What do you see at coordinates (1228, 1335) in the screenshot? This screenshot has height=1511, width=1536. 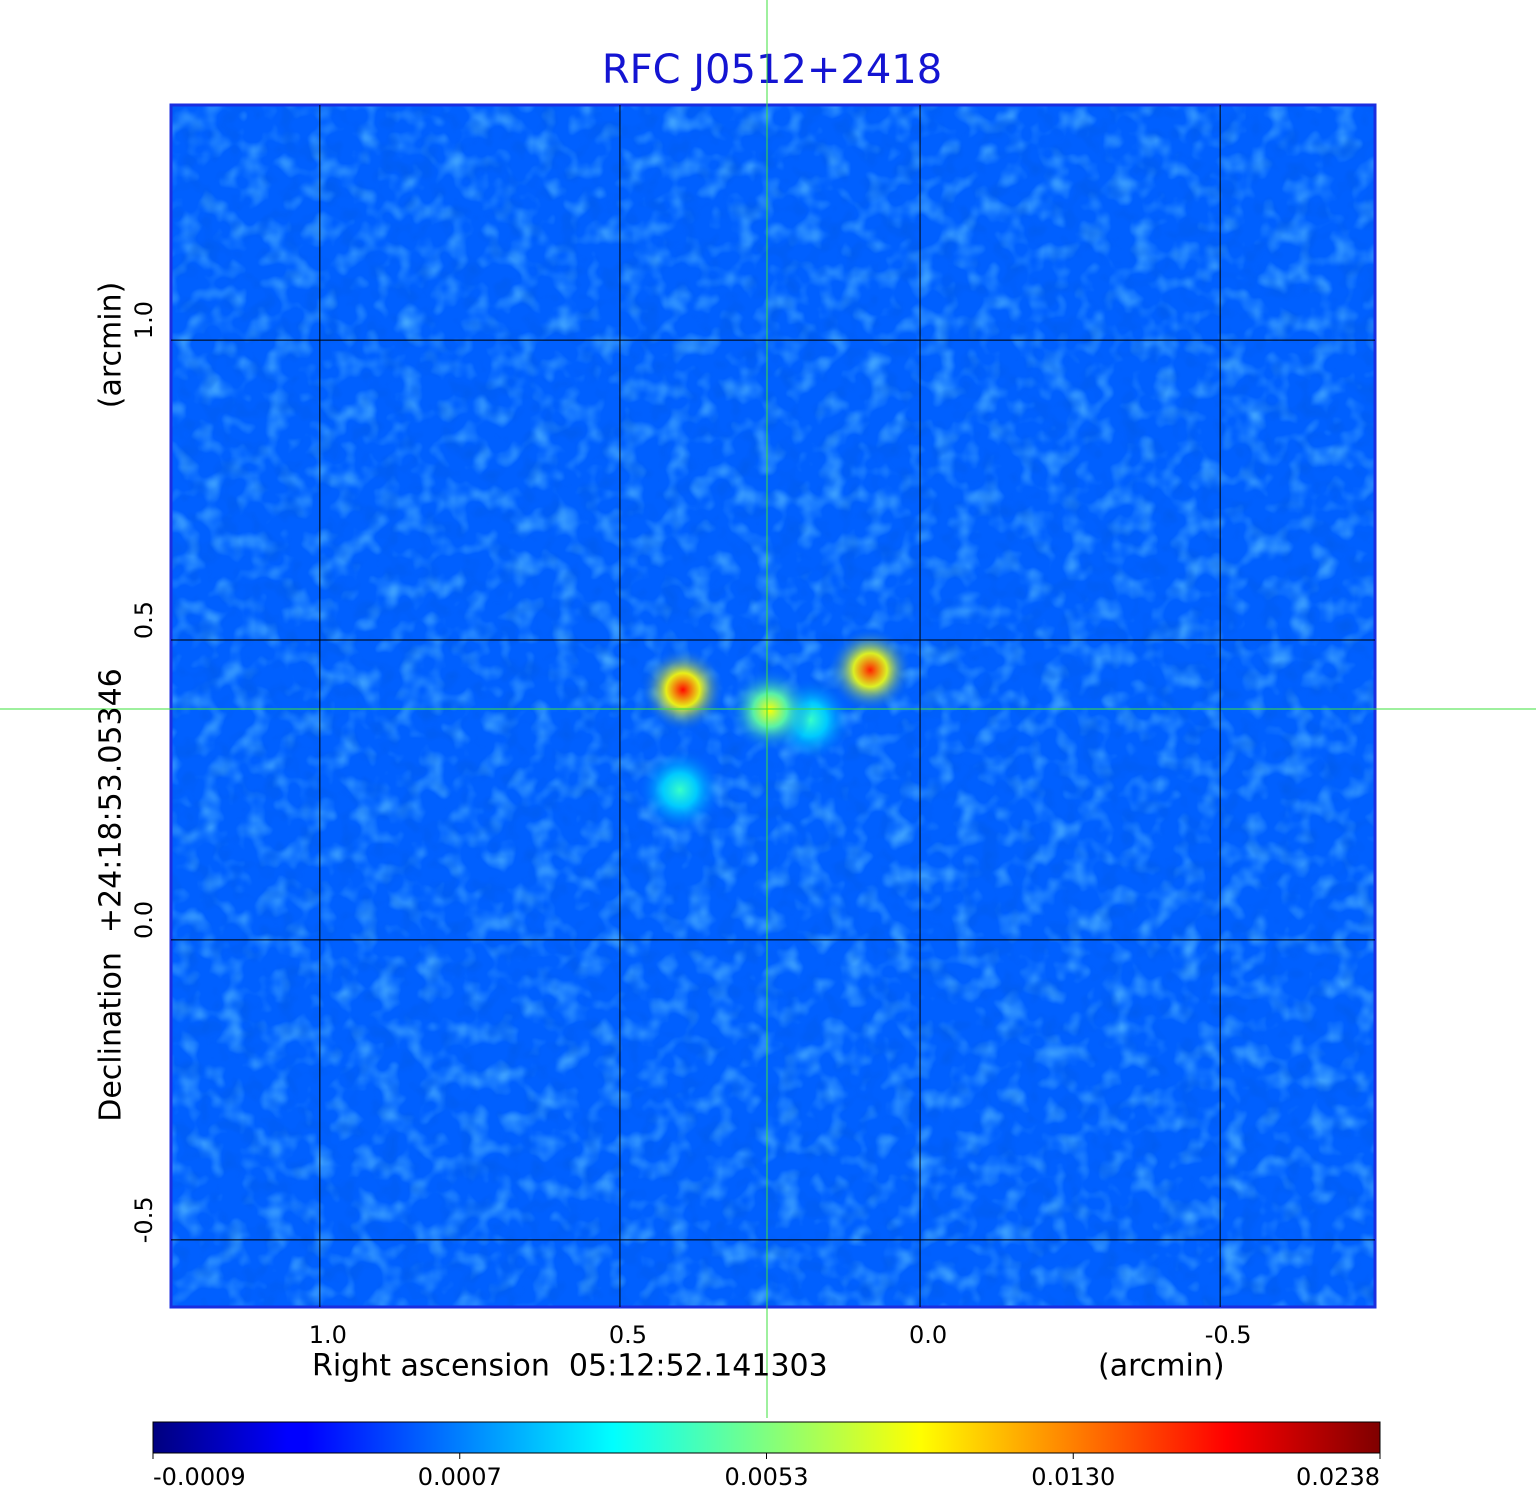 I see `x-tick-label: -0.5` at bounding box center [1228, 1335].